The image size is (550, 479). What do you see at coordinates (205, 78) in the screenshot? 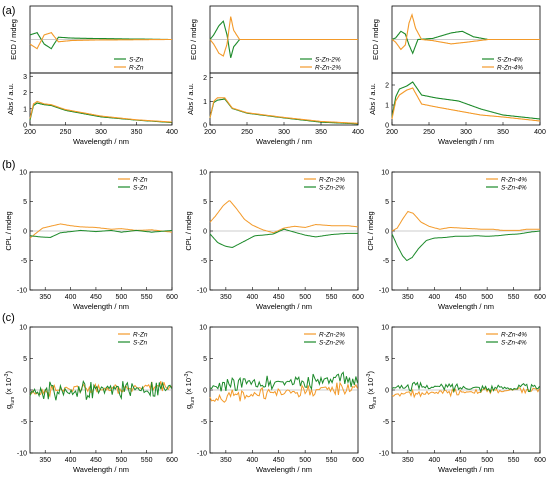
I see `y-tick-label: 2` at bounding box center [205, 78].